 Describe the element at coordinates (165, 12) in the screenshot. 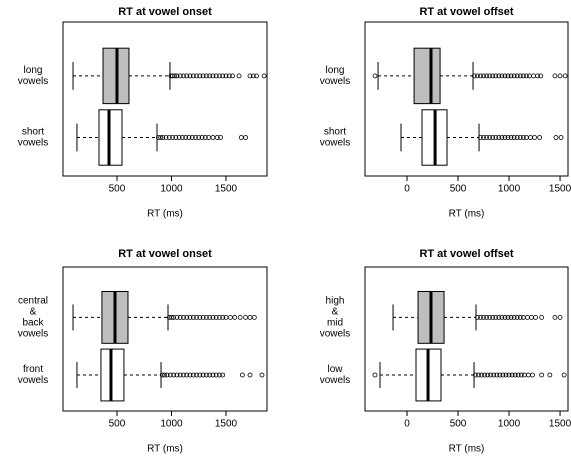

I see `chart-title: RT at vowel onset` at that location.